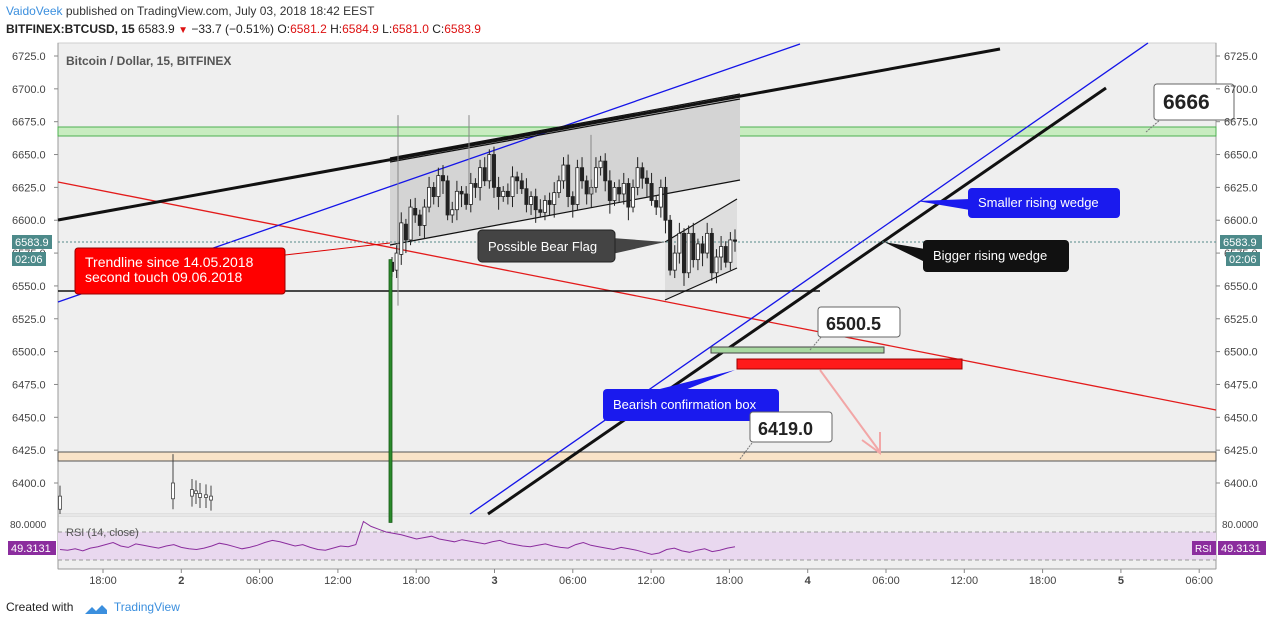  Describe the element at coordinates (1121, 581) in the screenshot. I see `x-tick-13: 5` at that location.